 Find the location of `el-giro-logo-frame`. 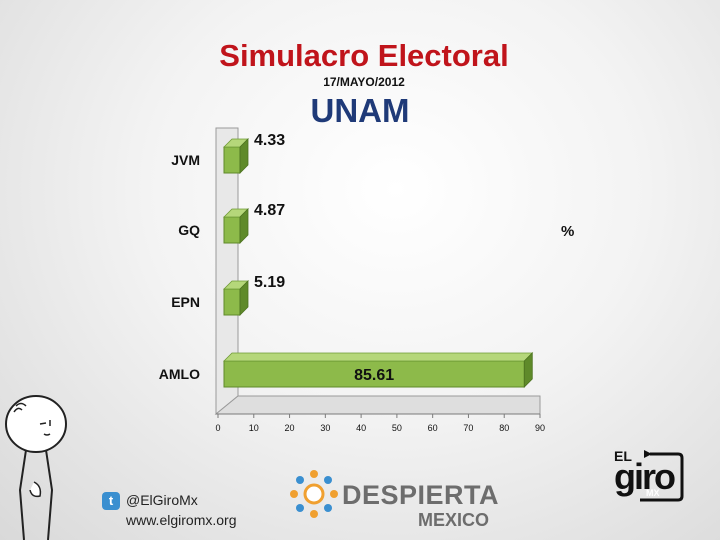

el-giro-logo-frame is located at coordinates (662, 476).